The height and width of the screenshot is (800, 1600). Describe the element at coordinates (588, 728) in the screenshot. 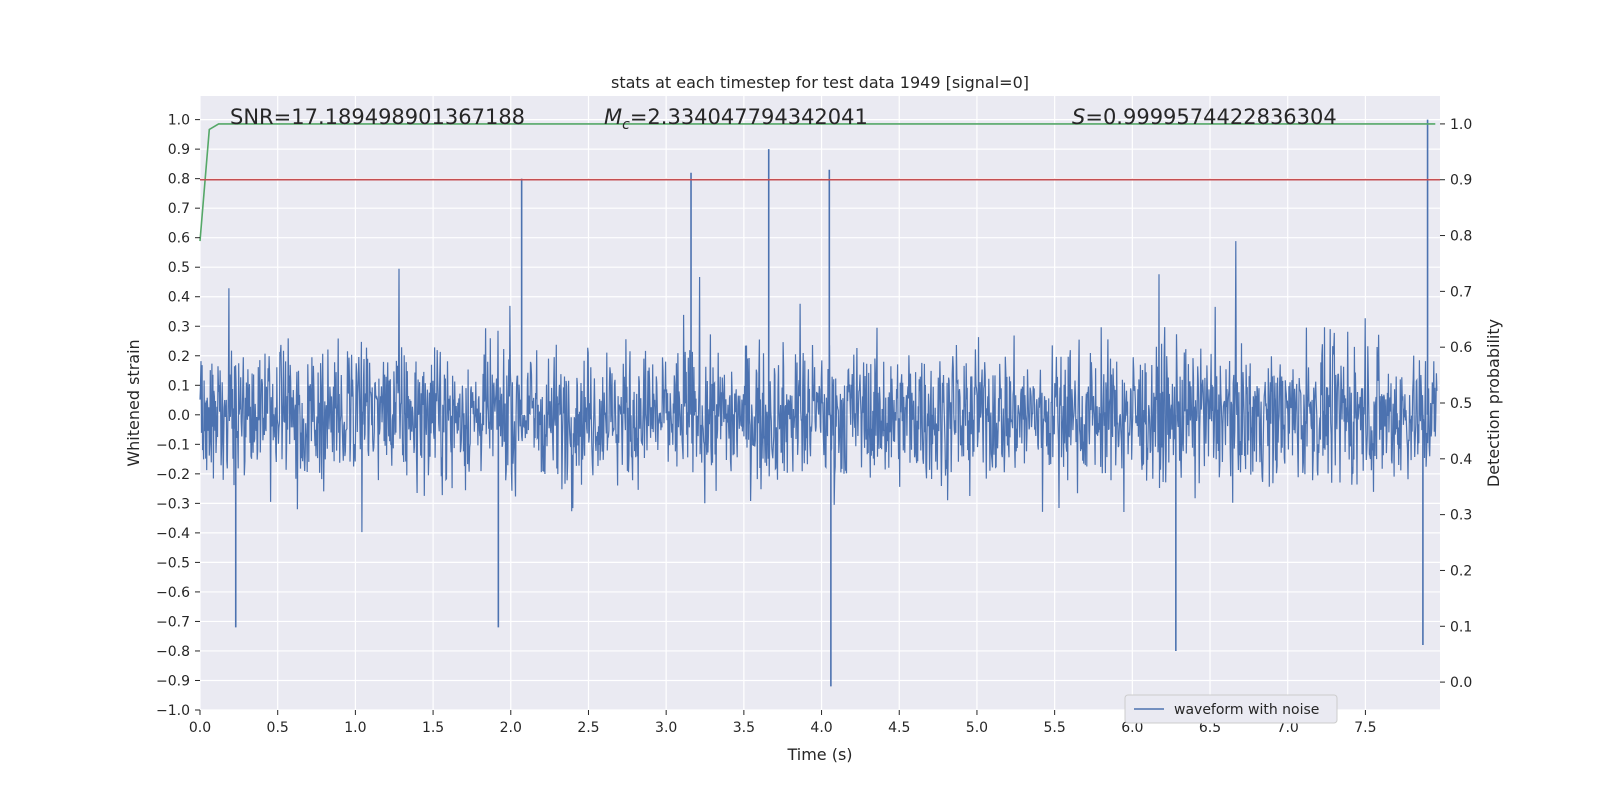

I see `x-tick-label: 2.5` at that location.